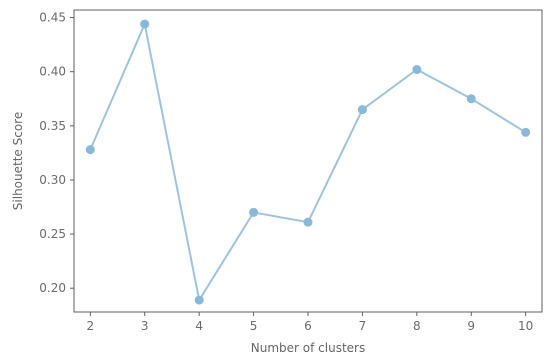 Image resolution: width=544 pixels, height=358 pixels. I want to click on x-tick-label: 2, so click(91, 326).